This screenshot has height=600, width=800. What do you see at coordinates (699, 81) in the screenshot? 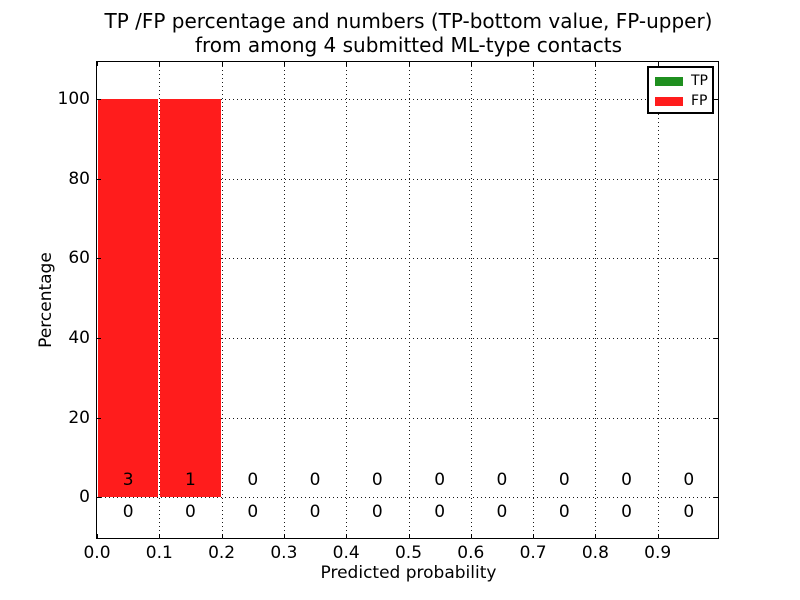
I see `legend-label-tp: TP` at bounding box center [699, 81].